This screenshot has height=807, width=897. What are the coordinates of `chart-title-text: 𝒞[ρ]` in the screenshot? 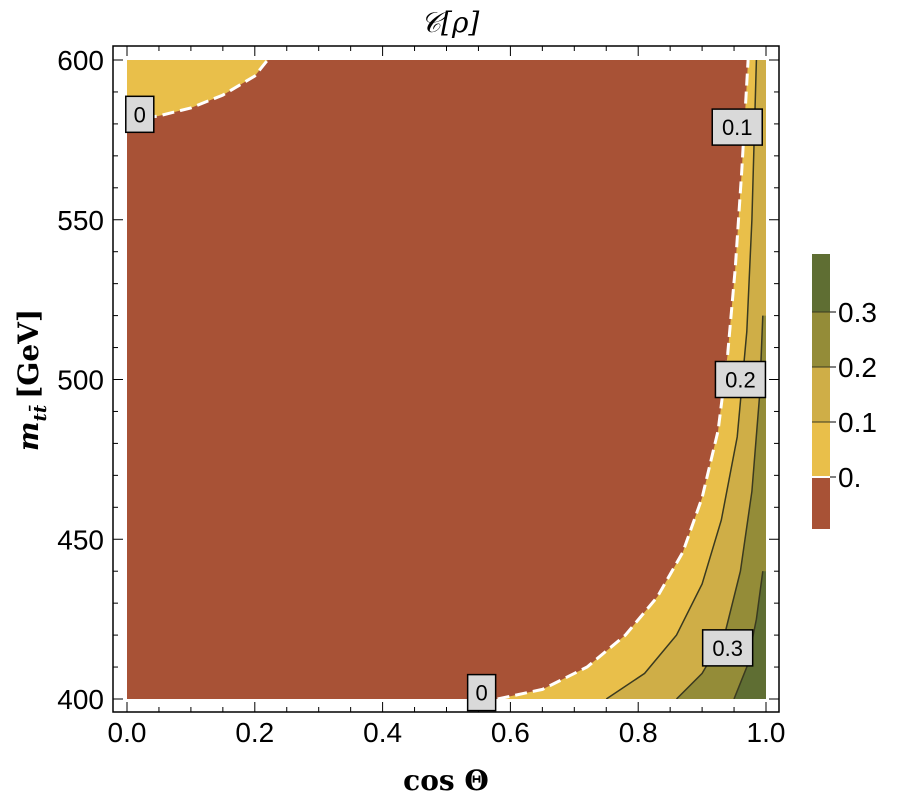 It's located at (450, 22).